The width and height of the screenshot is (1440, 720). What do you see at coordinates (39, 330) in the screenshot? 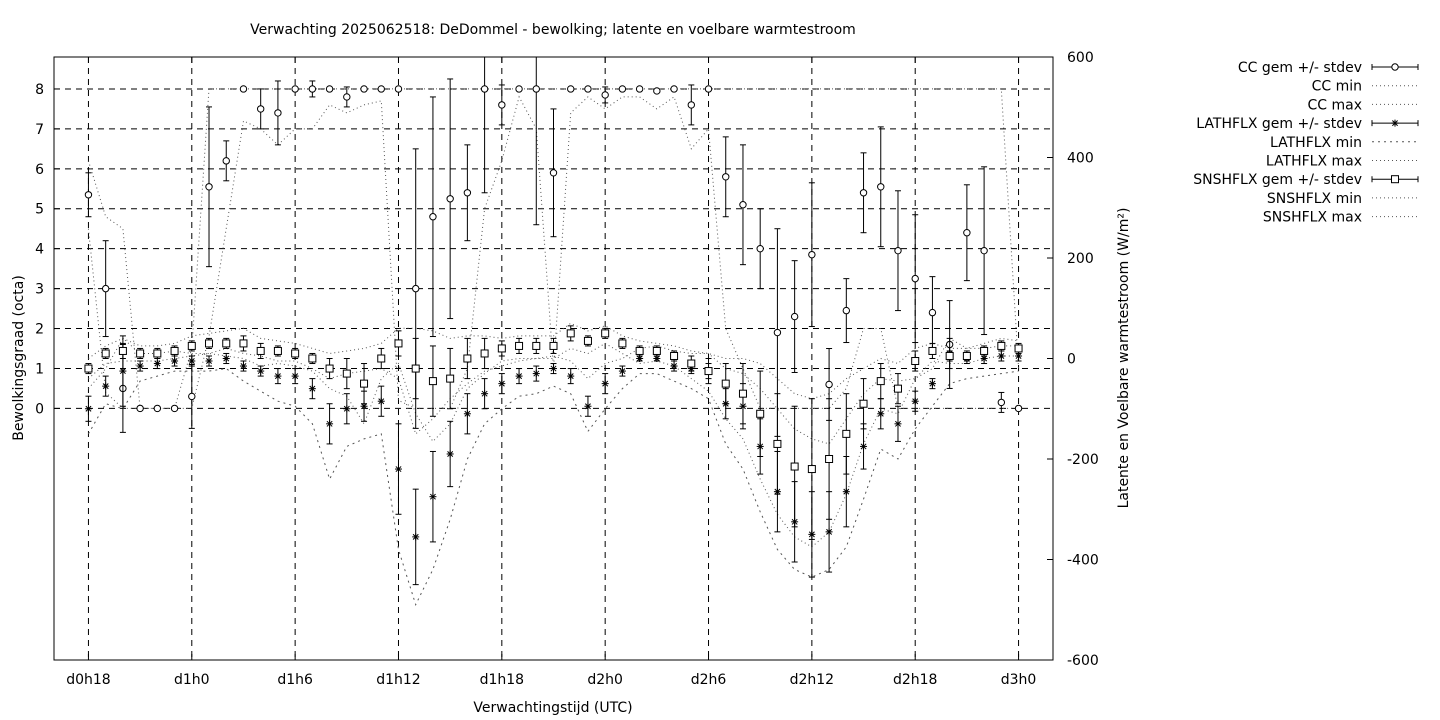
I see `y-left-tick-label: 2` at bounding box center [39, 330].